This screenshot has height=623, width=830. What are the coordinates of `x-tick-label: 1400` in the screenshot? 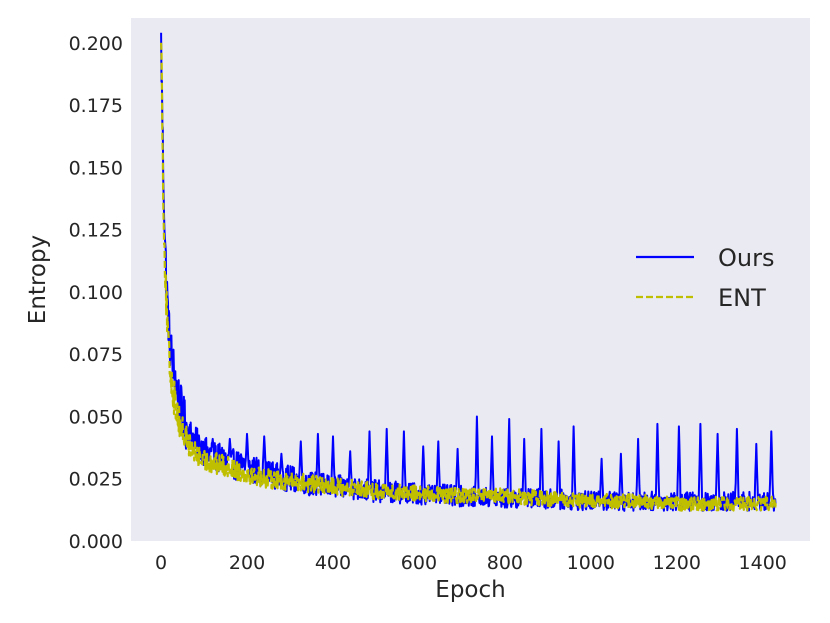 It's located at (763, 563).